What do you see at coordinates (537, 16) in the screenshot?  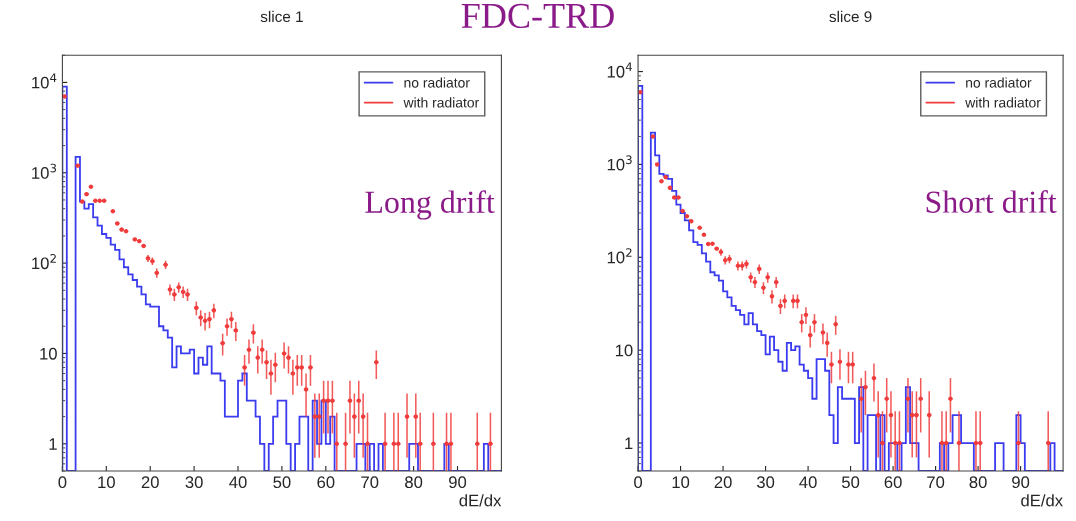 I see `text: FDC-TRD` at bounding box center [537, 16].